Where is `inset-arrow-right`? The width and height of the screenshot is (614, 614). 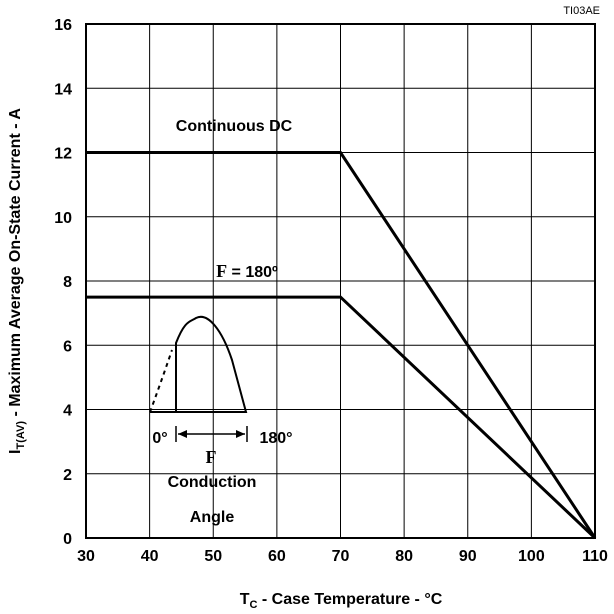 inset-arrow-right is located at coordinates (240, 434).